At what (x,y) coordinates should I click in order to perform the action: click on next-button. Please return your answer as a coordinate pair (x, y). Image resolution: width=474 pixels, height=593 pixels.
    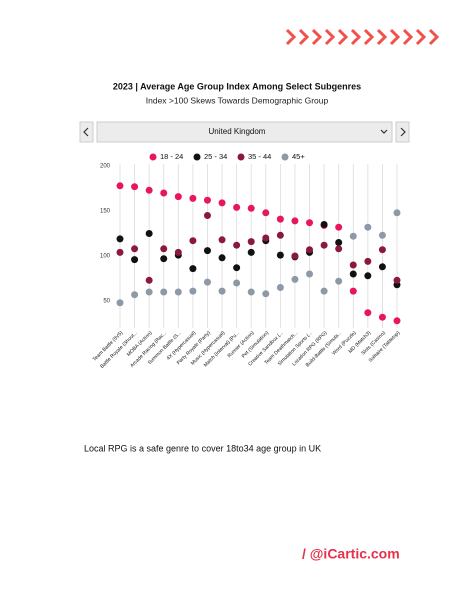
    Looking at the image, I should click on (402, 132).